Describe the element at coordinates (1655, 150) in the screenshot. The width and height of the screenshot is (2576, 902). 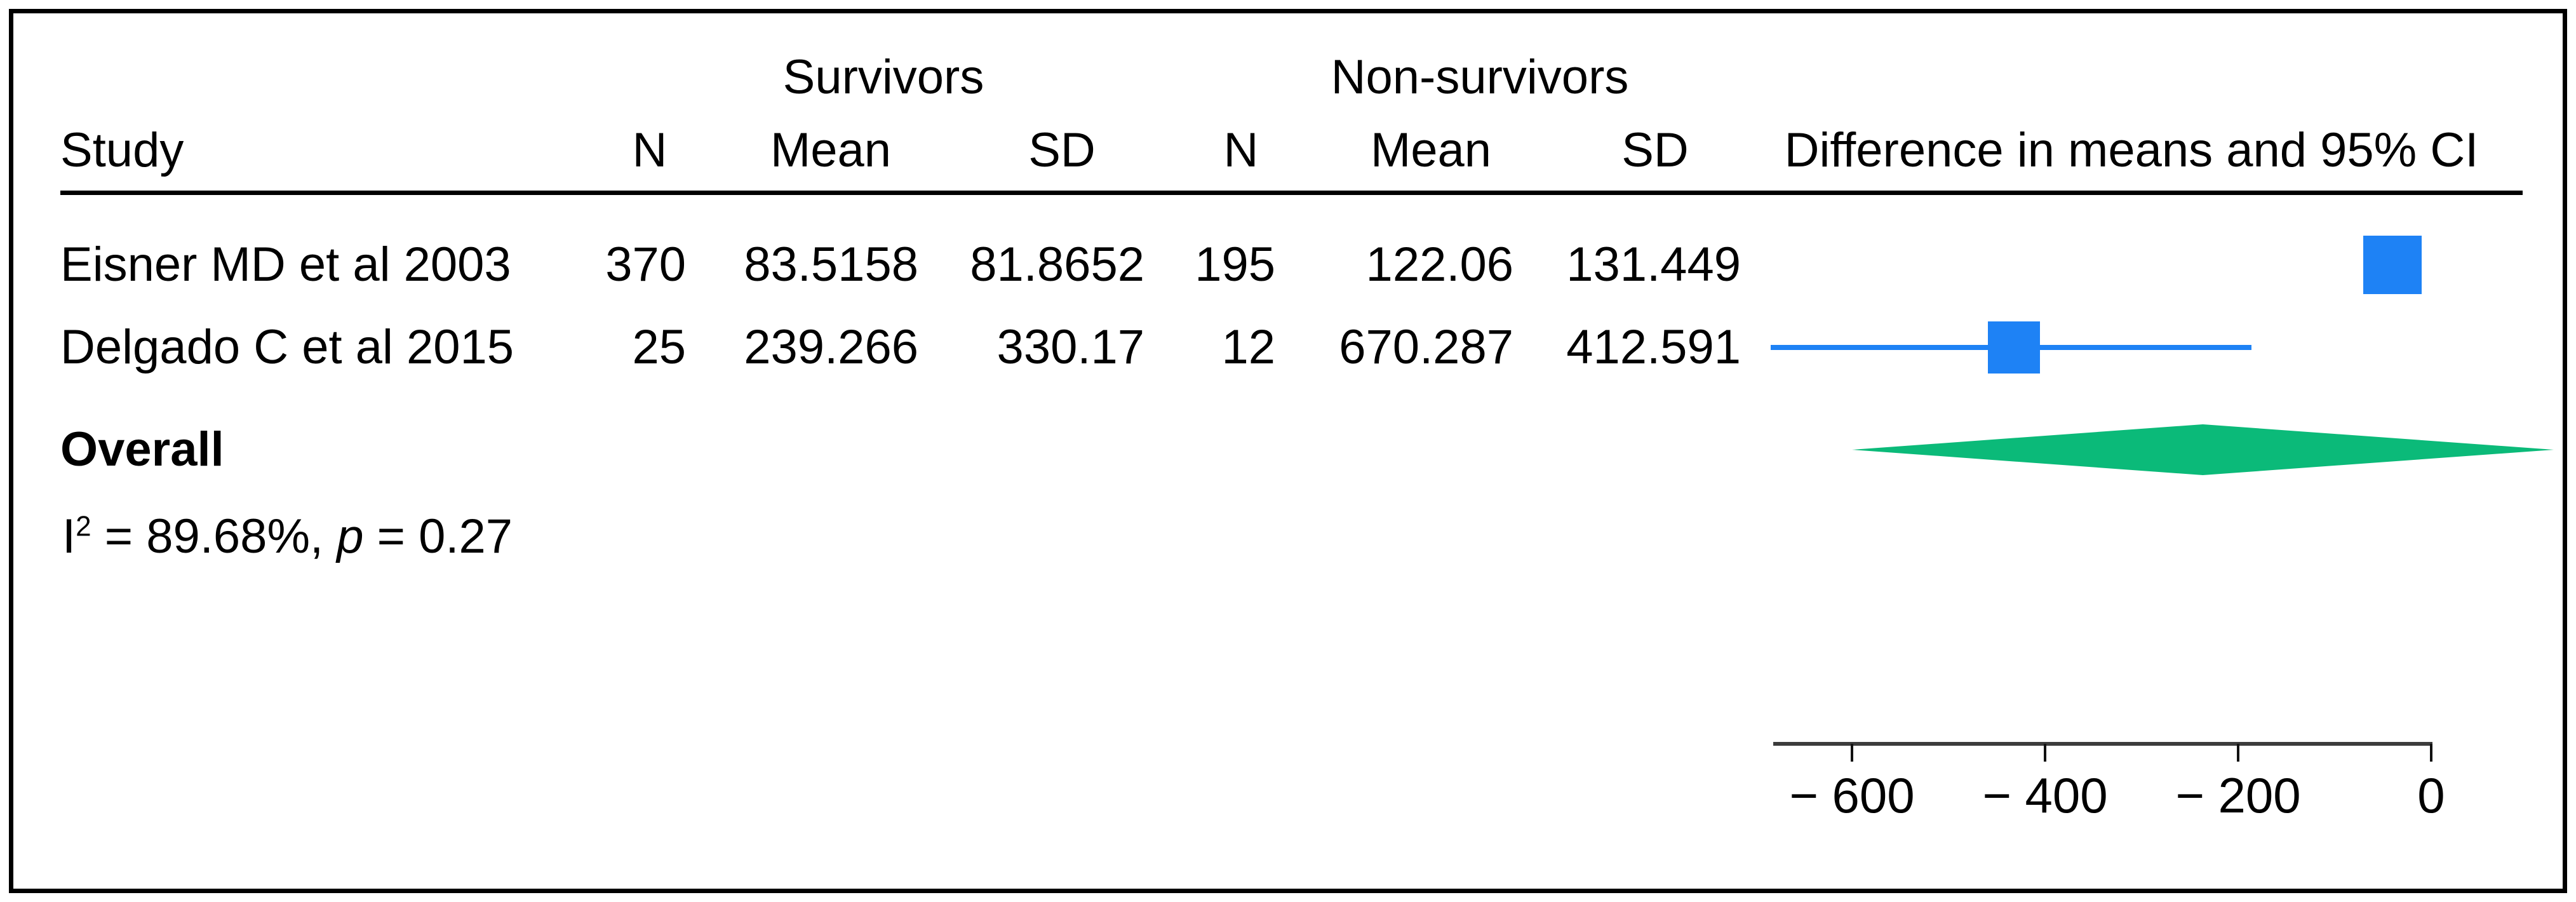
I see `column-header-sd-nonsurvivors: SD` at that location.